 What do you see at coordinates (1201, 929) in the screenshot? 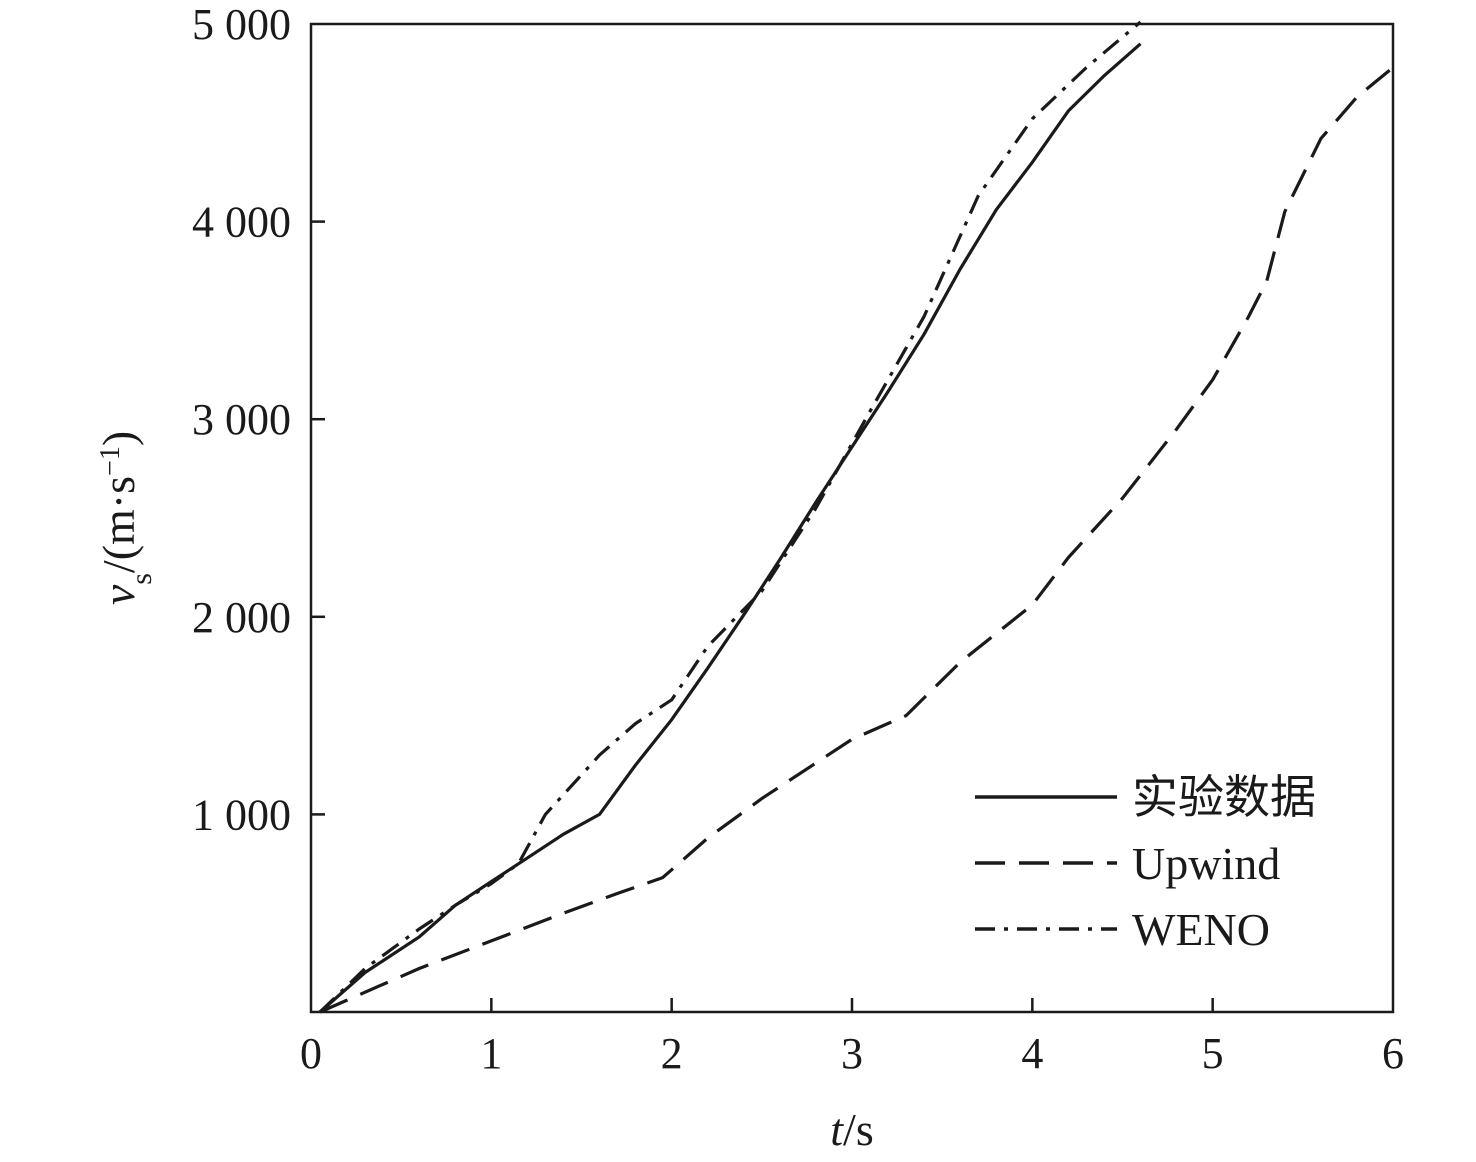
I see `legend-label: WENO` at bounding box center [1201, 929].